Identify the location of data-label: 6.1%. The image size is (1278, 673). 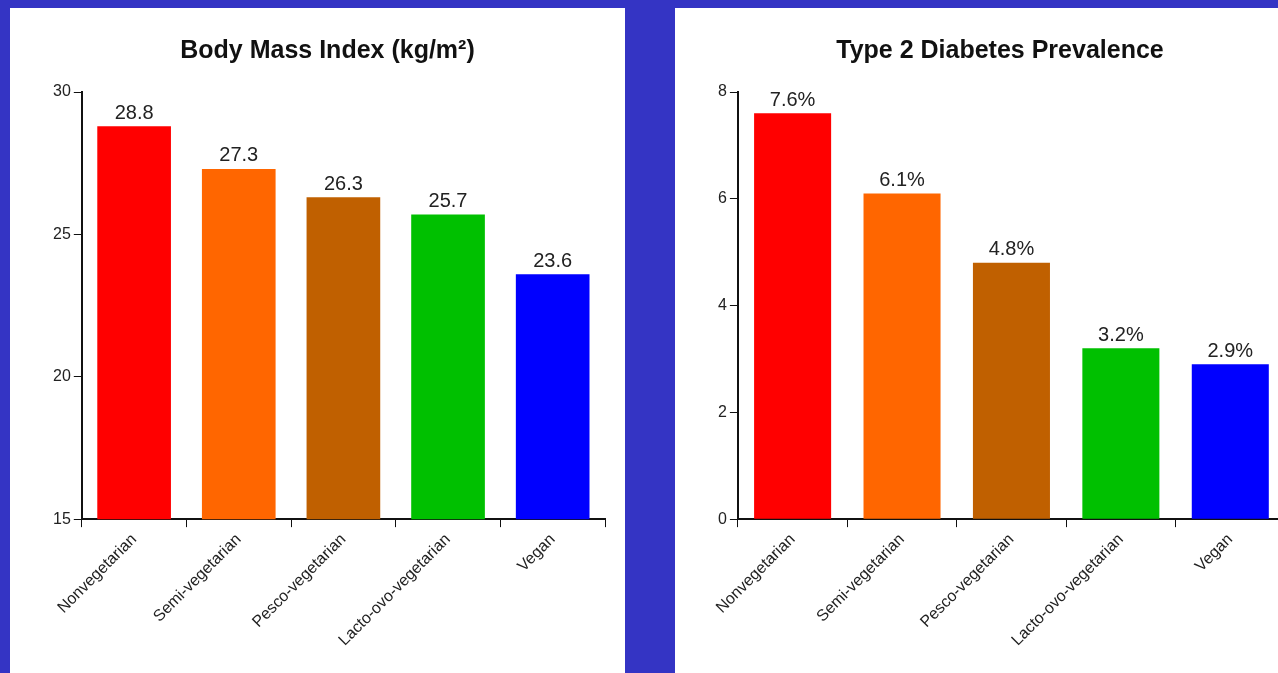
(902, 178).